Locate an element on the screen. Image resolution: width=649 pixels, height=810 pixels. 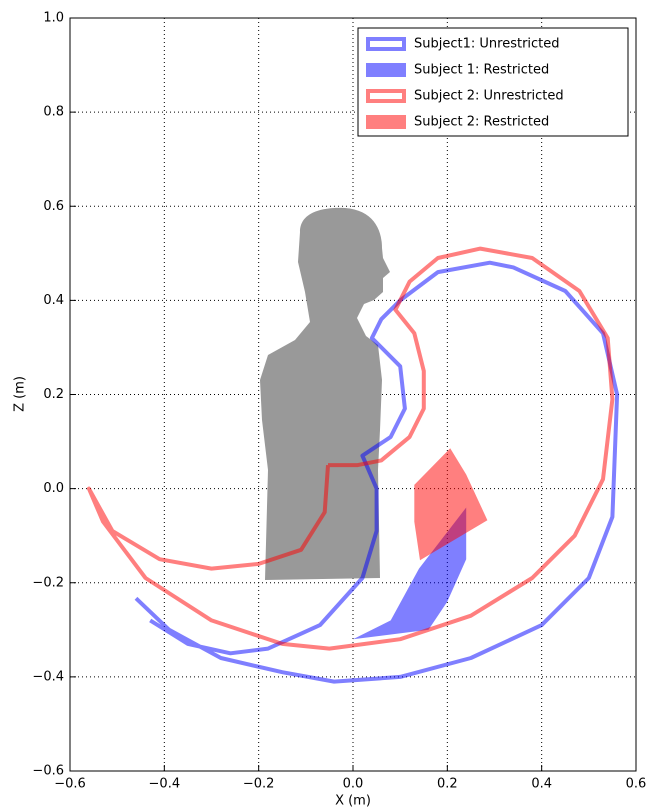
y-axis-label: Z (m) is located at coordinates (20, 394).